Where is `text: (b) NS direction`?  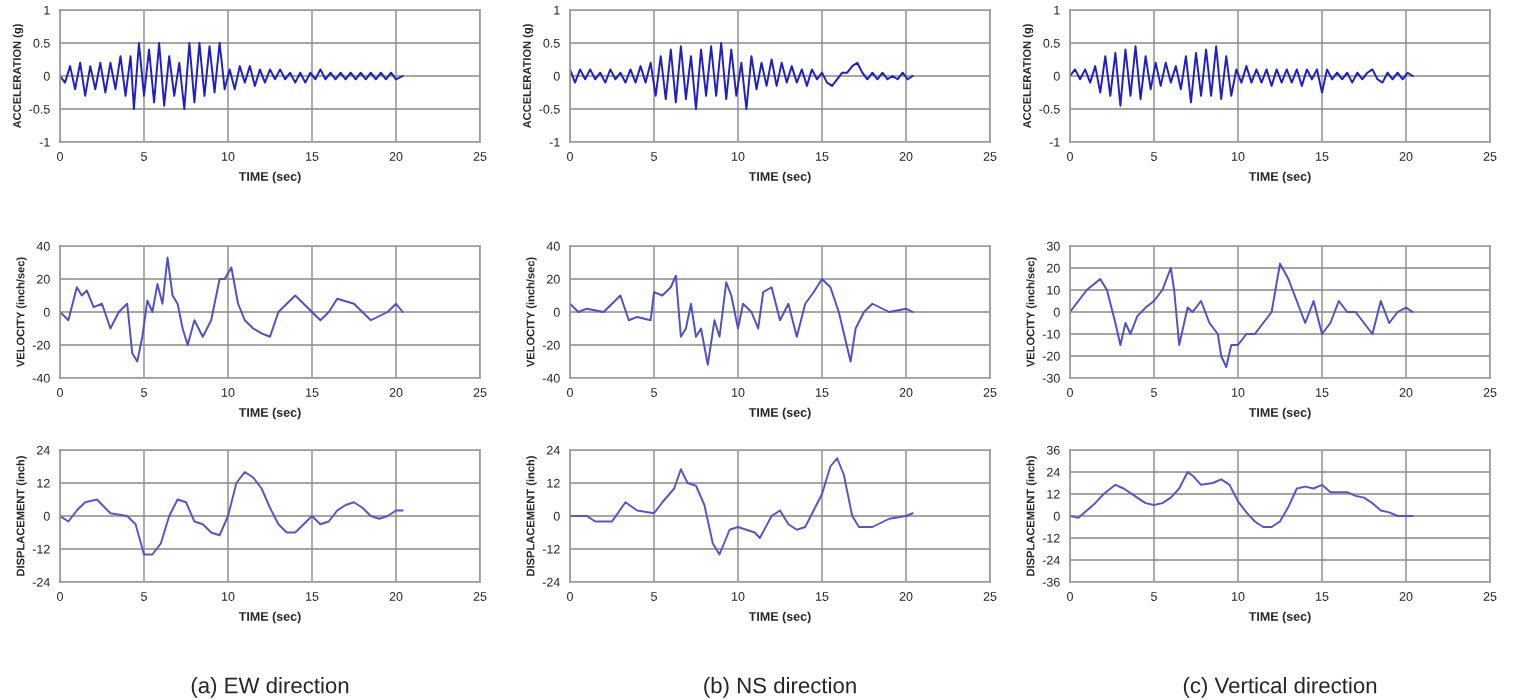 text: (b) NS direction is located at coordinates (780, 687).